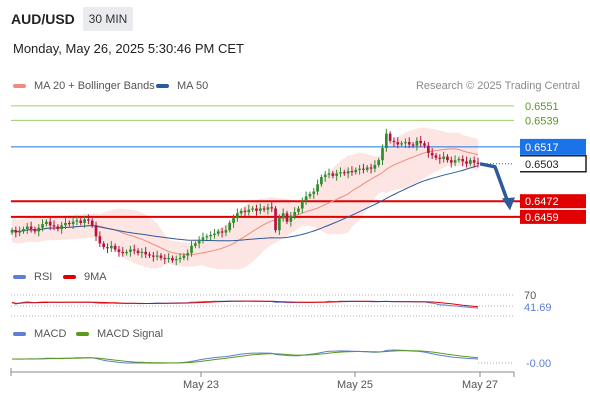 The image size is (590, 400). What do you see at coordinates (542, 202) in the screenshot?
I see `support-label: 0.6472` at bounding box center [542, 202].